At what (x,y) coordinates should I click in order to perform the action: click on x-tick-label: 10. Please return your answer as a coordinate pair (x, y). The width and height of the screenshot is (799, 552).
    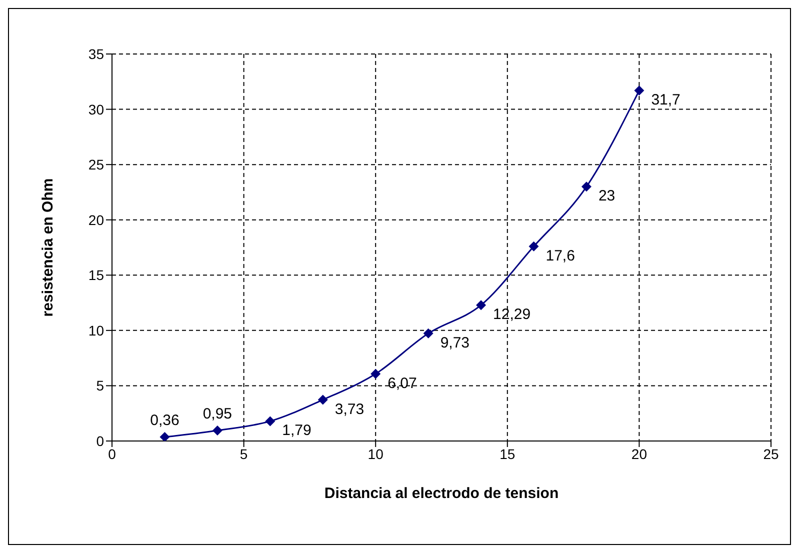
    Looking at the image, I should click on (376, 454).